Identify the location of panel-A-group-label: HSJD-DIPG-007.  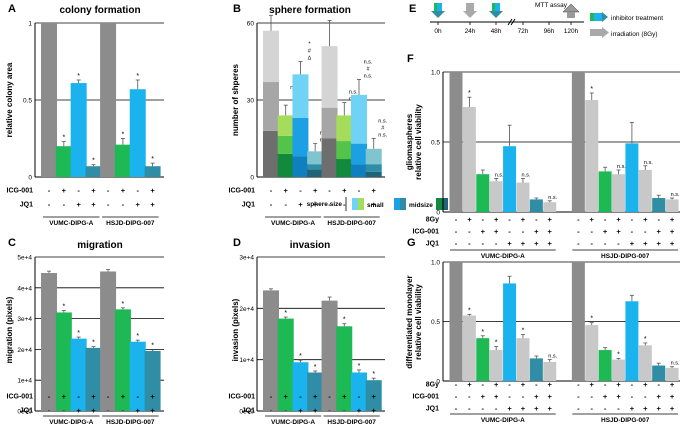
(130, 223).